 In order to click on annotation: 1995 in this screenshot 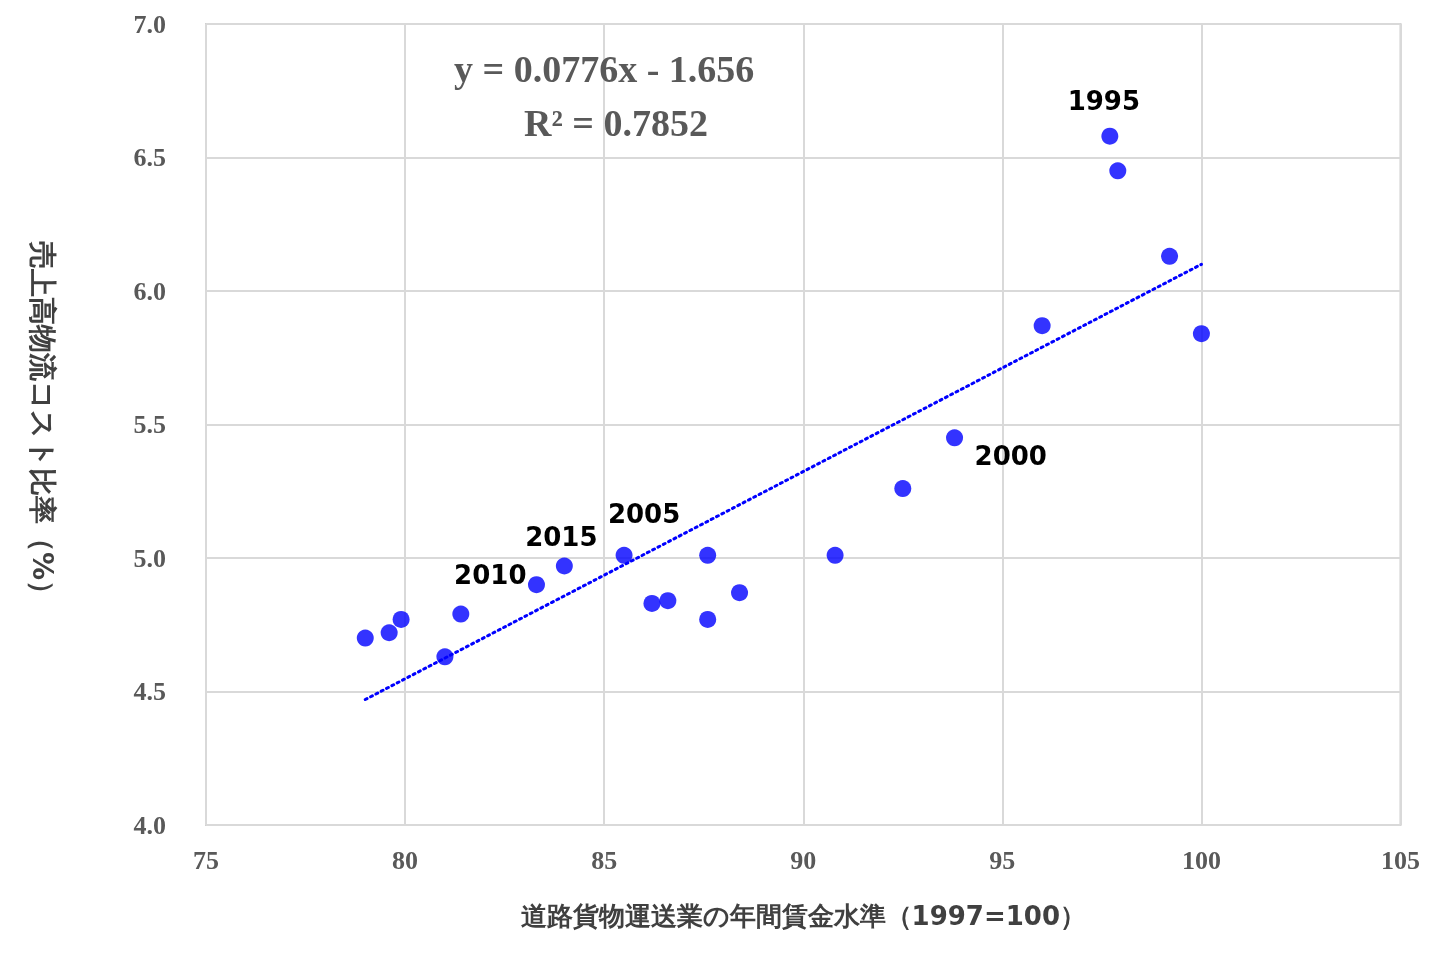, I will do `click(1104, 101)`.